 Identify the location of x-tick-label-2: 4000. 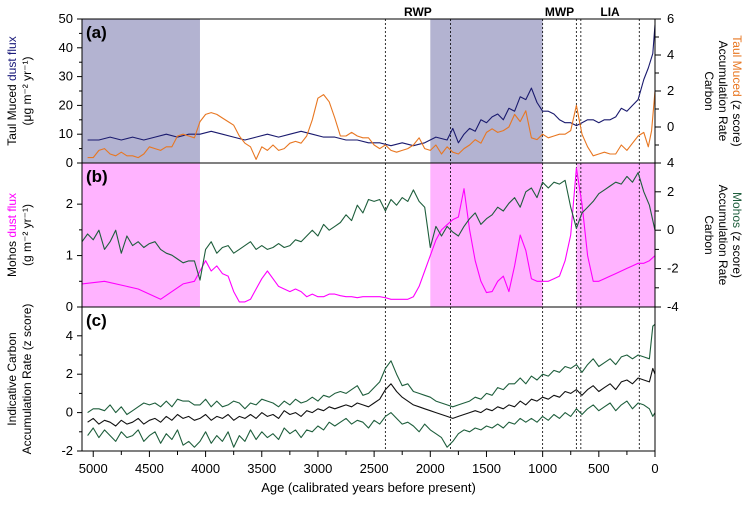
(205, 468).